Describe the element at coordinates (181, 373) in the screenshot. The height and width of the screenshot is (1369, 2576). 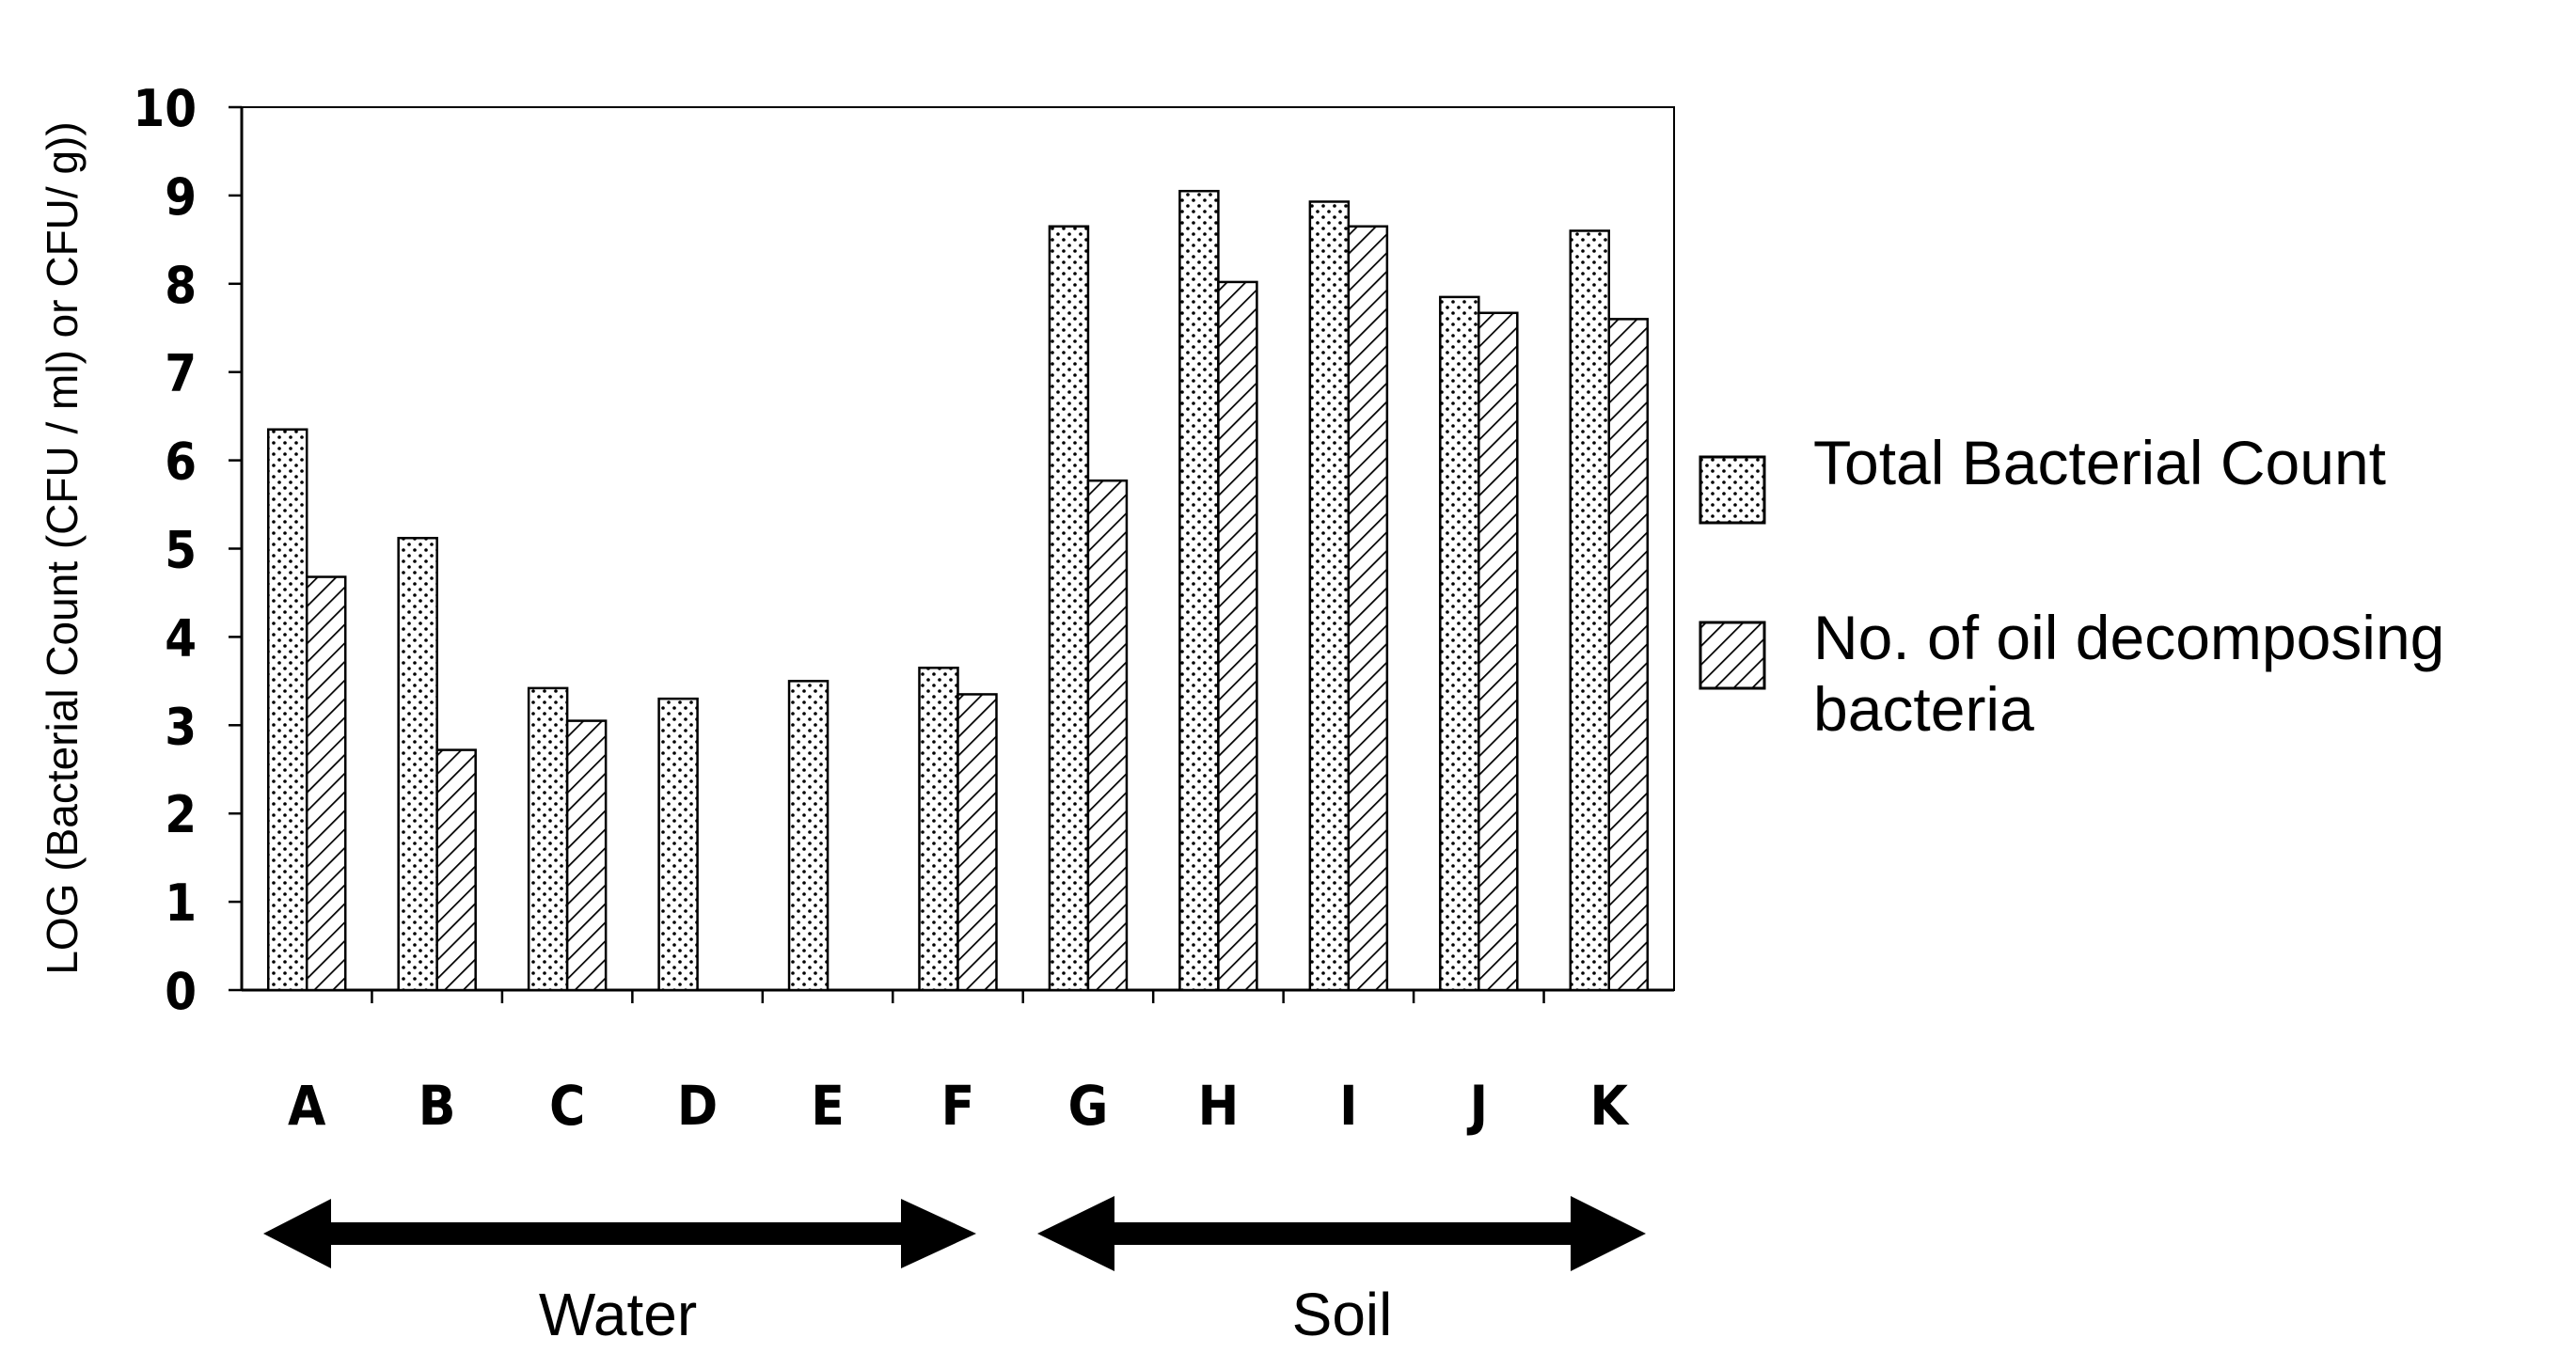
I see `y-tick-label: 7` at that location.